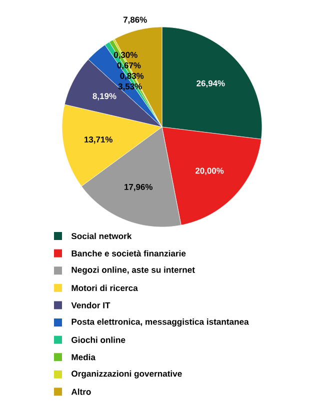 The width and height of the screenshot is (325, 404). I want to click on data-label: 13,71%, so click(98, 140).